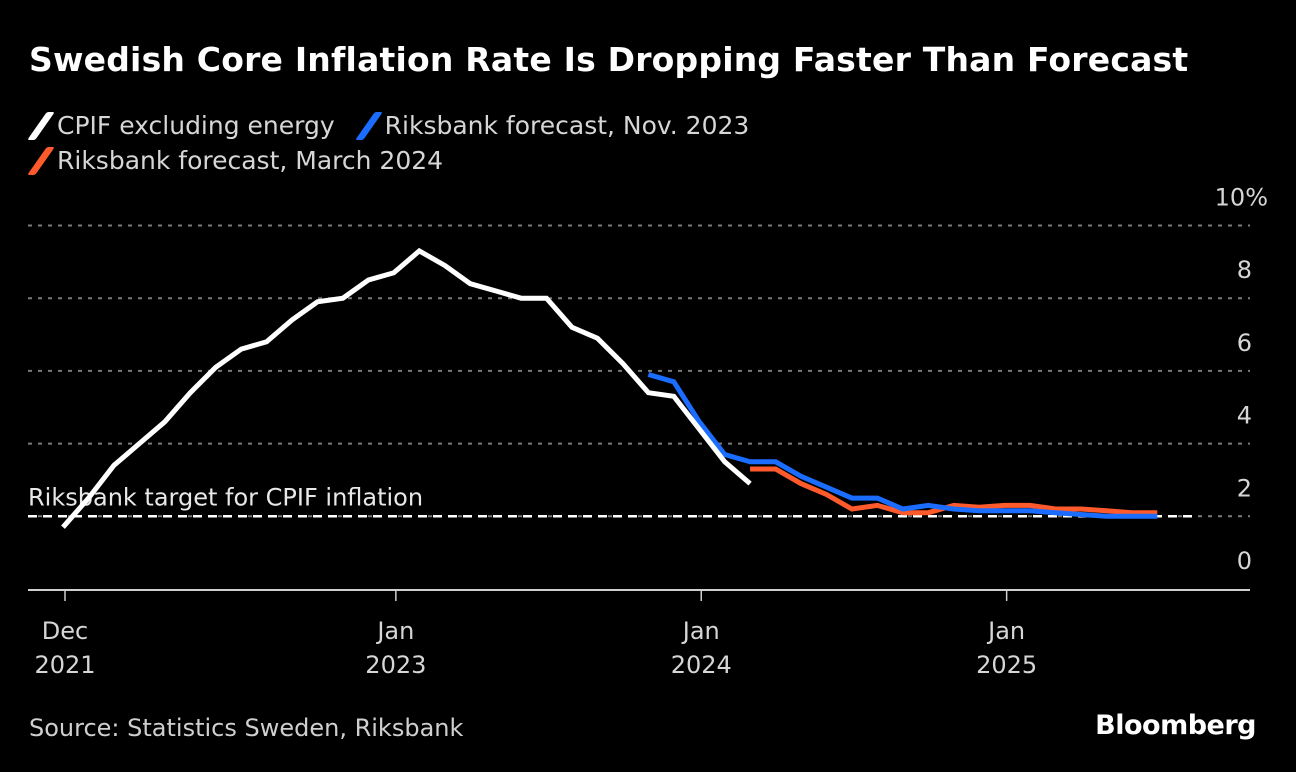 The height and width of the screenshot is (772, 1296). Describe the element at coordinates (1006, 665) in the screenshot. I see `x-tick-label-year: 2025` at that location.